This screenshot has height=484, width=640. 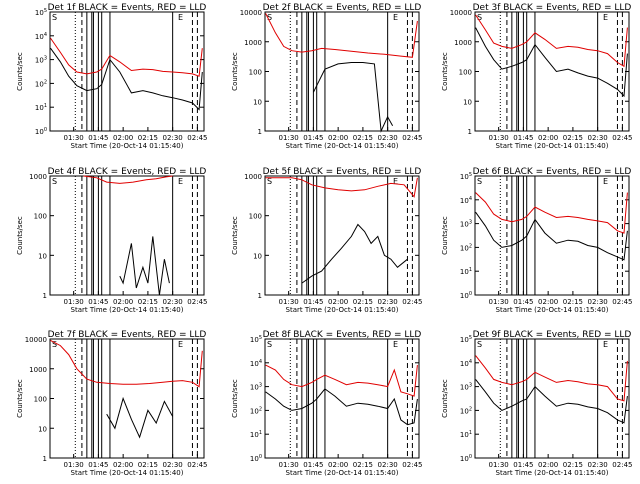 What do you see at coordinates (342, 8) in the screenshot?
I see `panel-title: Det 2f BLACK = Events, RED = LLD` at bounding box center [342, 8].